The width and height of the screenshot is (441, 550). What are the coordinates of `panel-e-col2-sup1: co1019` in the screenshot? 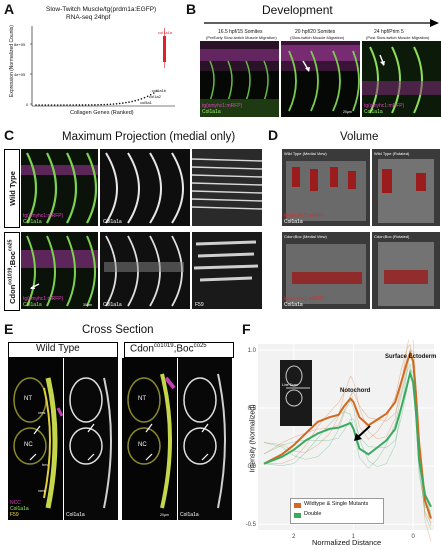 It's located at (163, 346).